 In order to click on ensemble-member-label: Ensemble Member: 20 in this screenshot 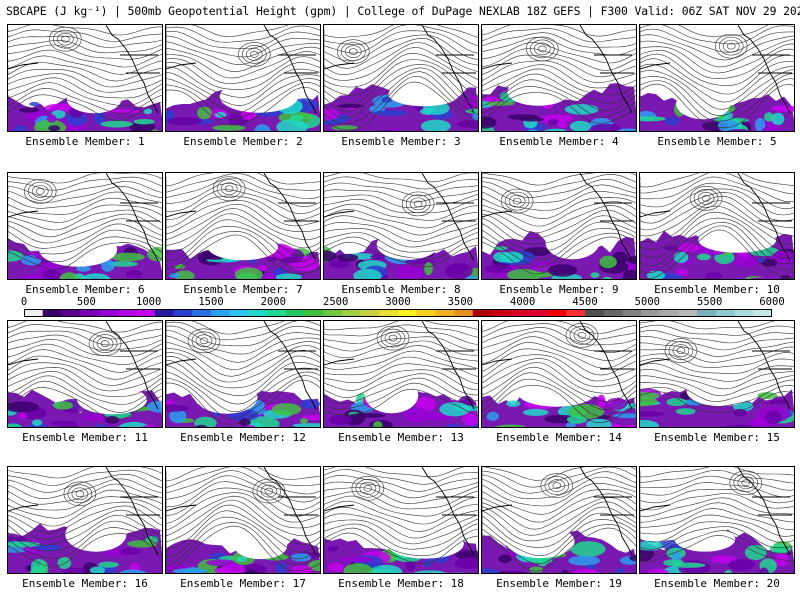, I will do `click(717, 583)`.